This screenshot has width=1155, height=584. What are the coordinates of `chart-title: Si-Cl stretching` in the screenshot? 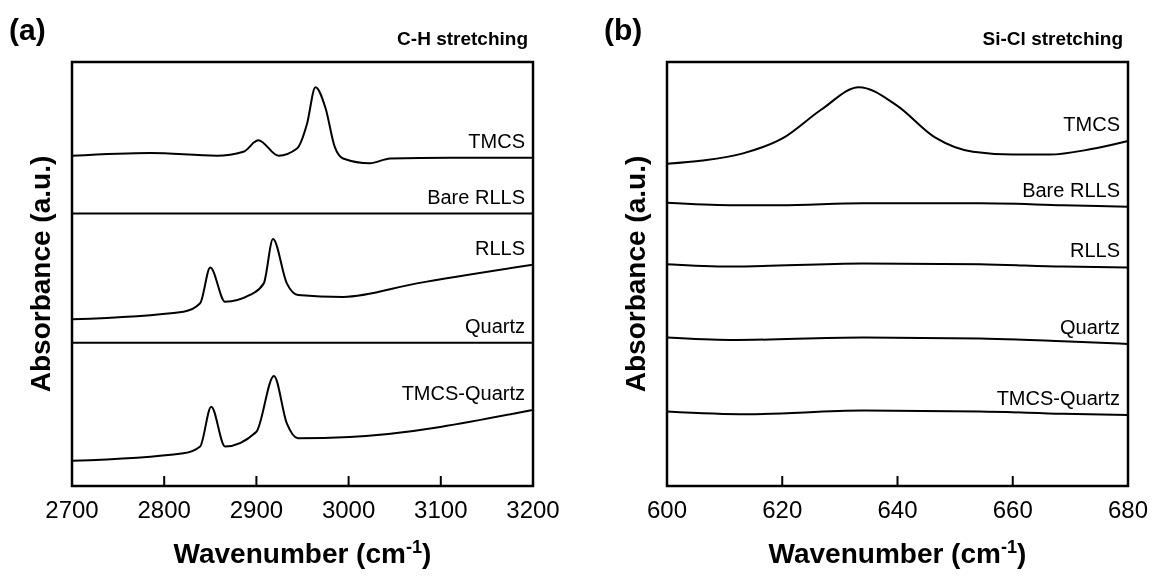 It's located at (1052, 38).